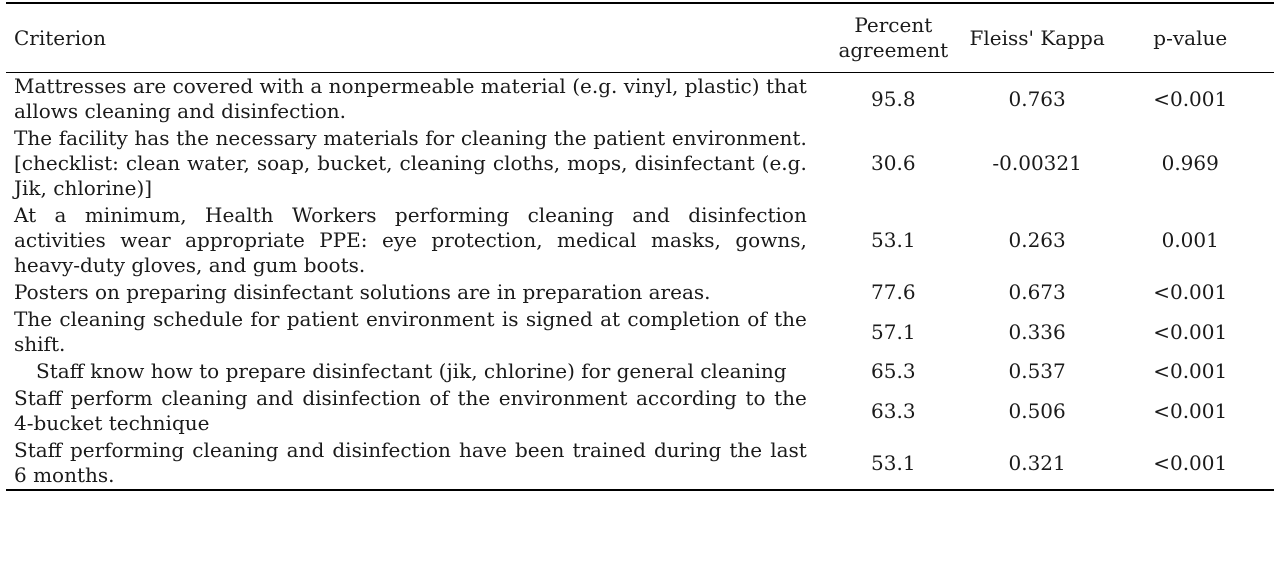 The image size is (1280, 567). Describe the element at coordinates (893, 410) in the screenshot. I see `percent-cell: 63.3` at that location.